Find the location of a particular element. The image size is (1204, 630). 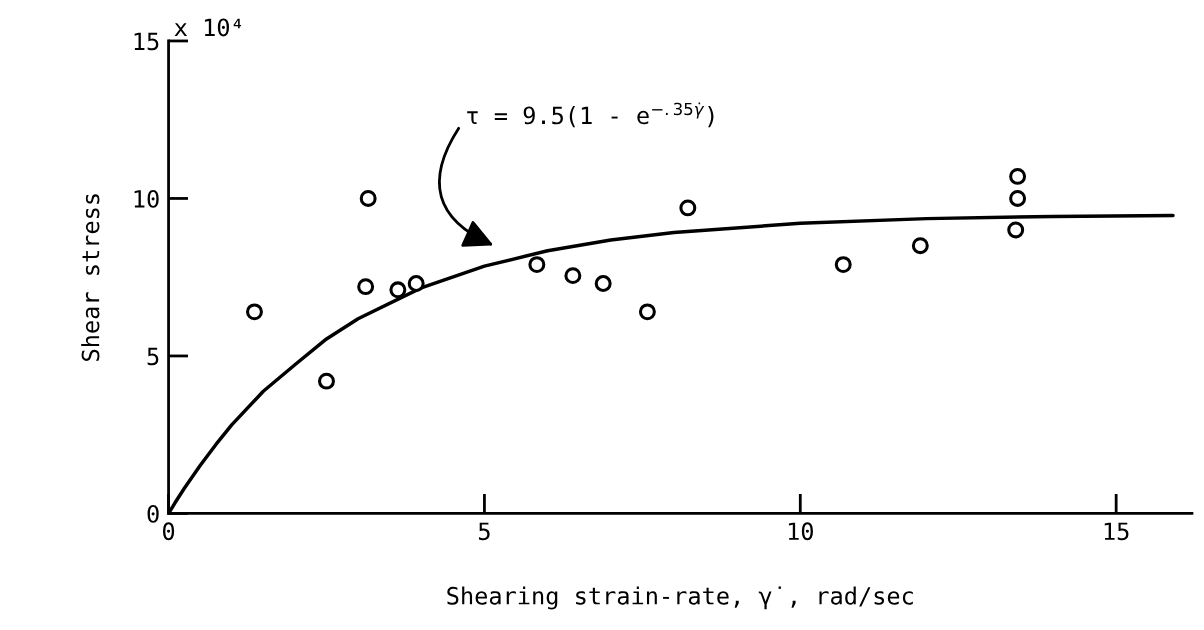

text: x 10⁴ is located at coordinates (208, 27).